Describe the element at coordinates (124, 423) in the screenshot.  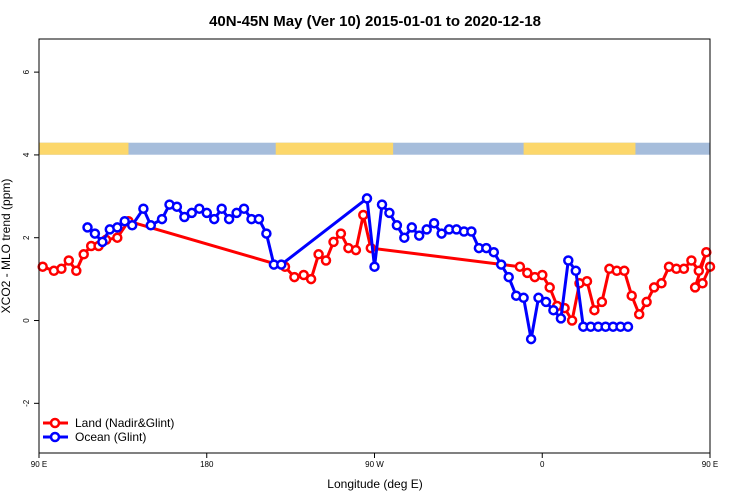
I see `legend-label-land: Land (Nadir&Glint)` at that location.